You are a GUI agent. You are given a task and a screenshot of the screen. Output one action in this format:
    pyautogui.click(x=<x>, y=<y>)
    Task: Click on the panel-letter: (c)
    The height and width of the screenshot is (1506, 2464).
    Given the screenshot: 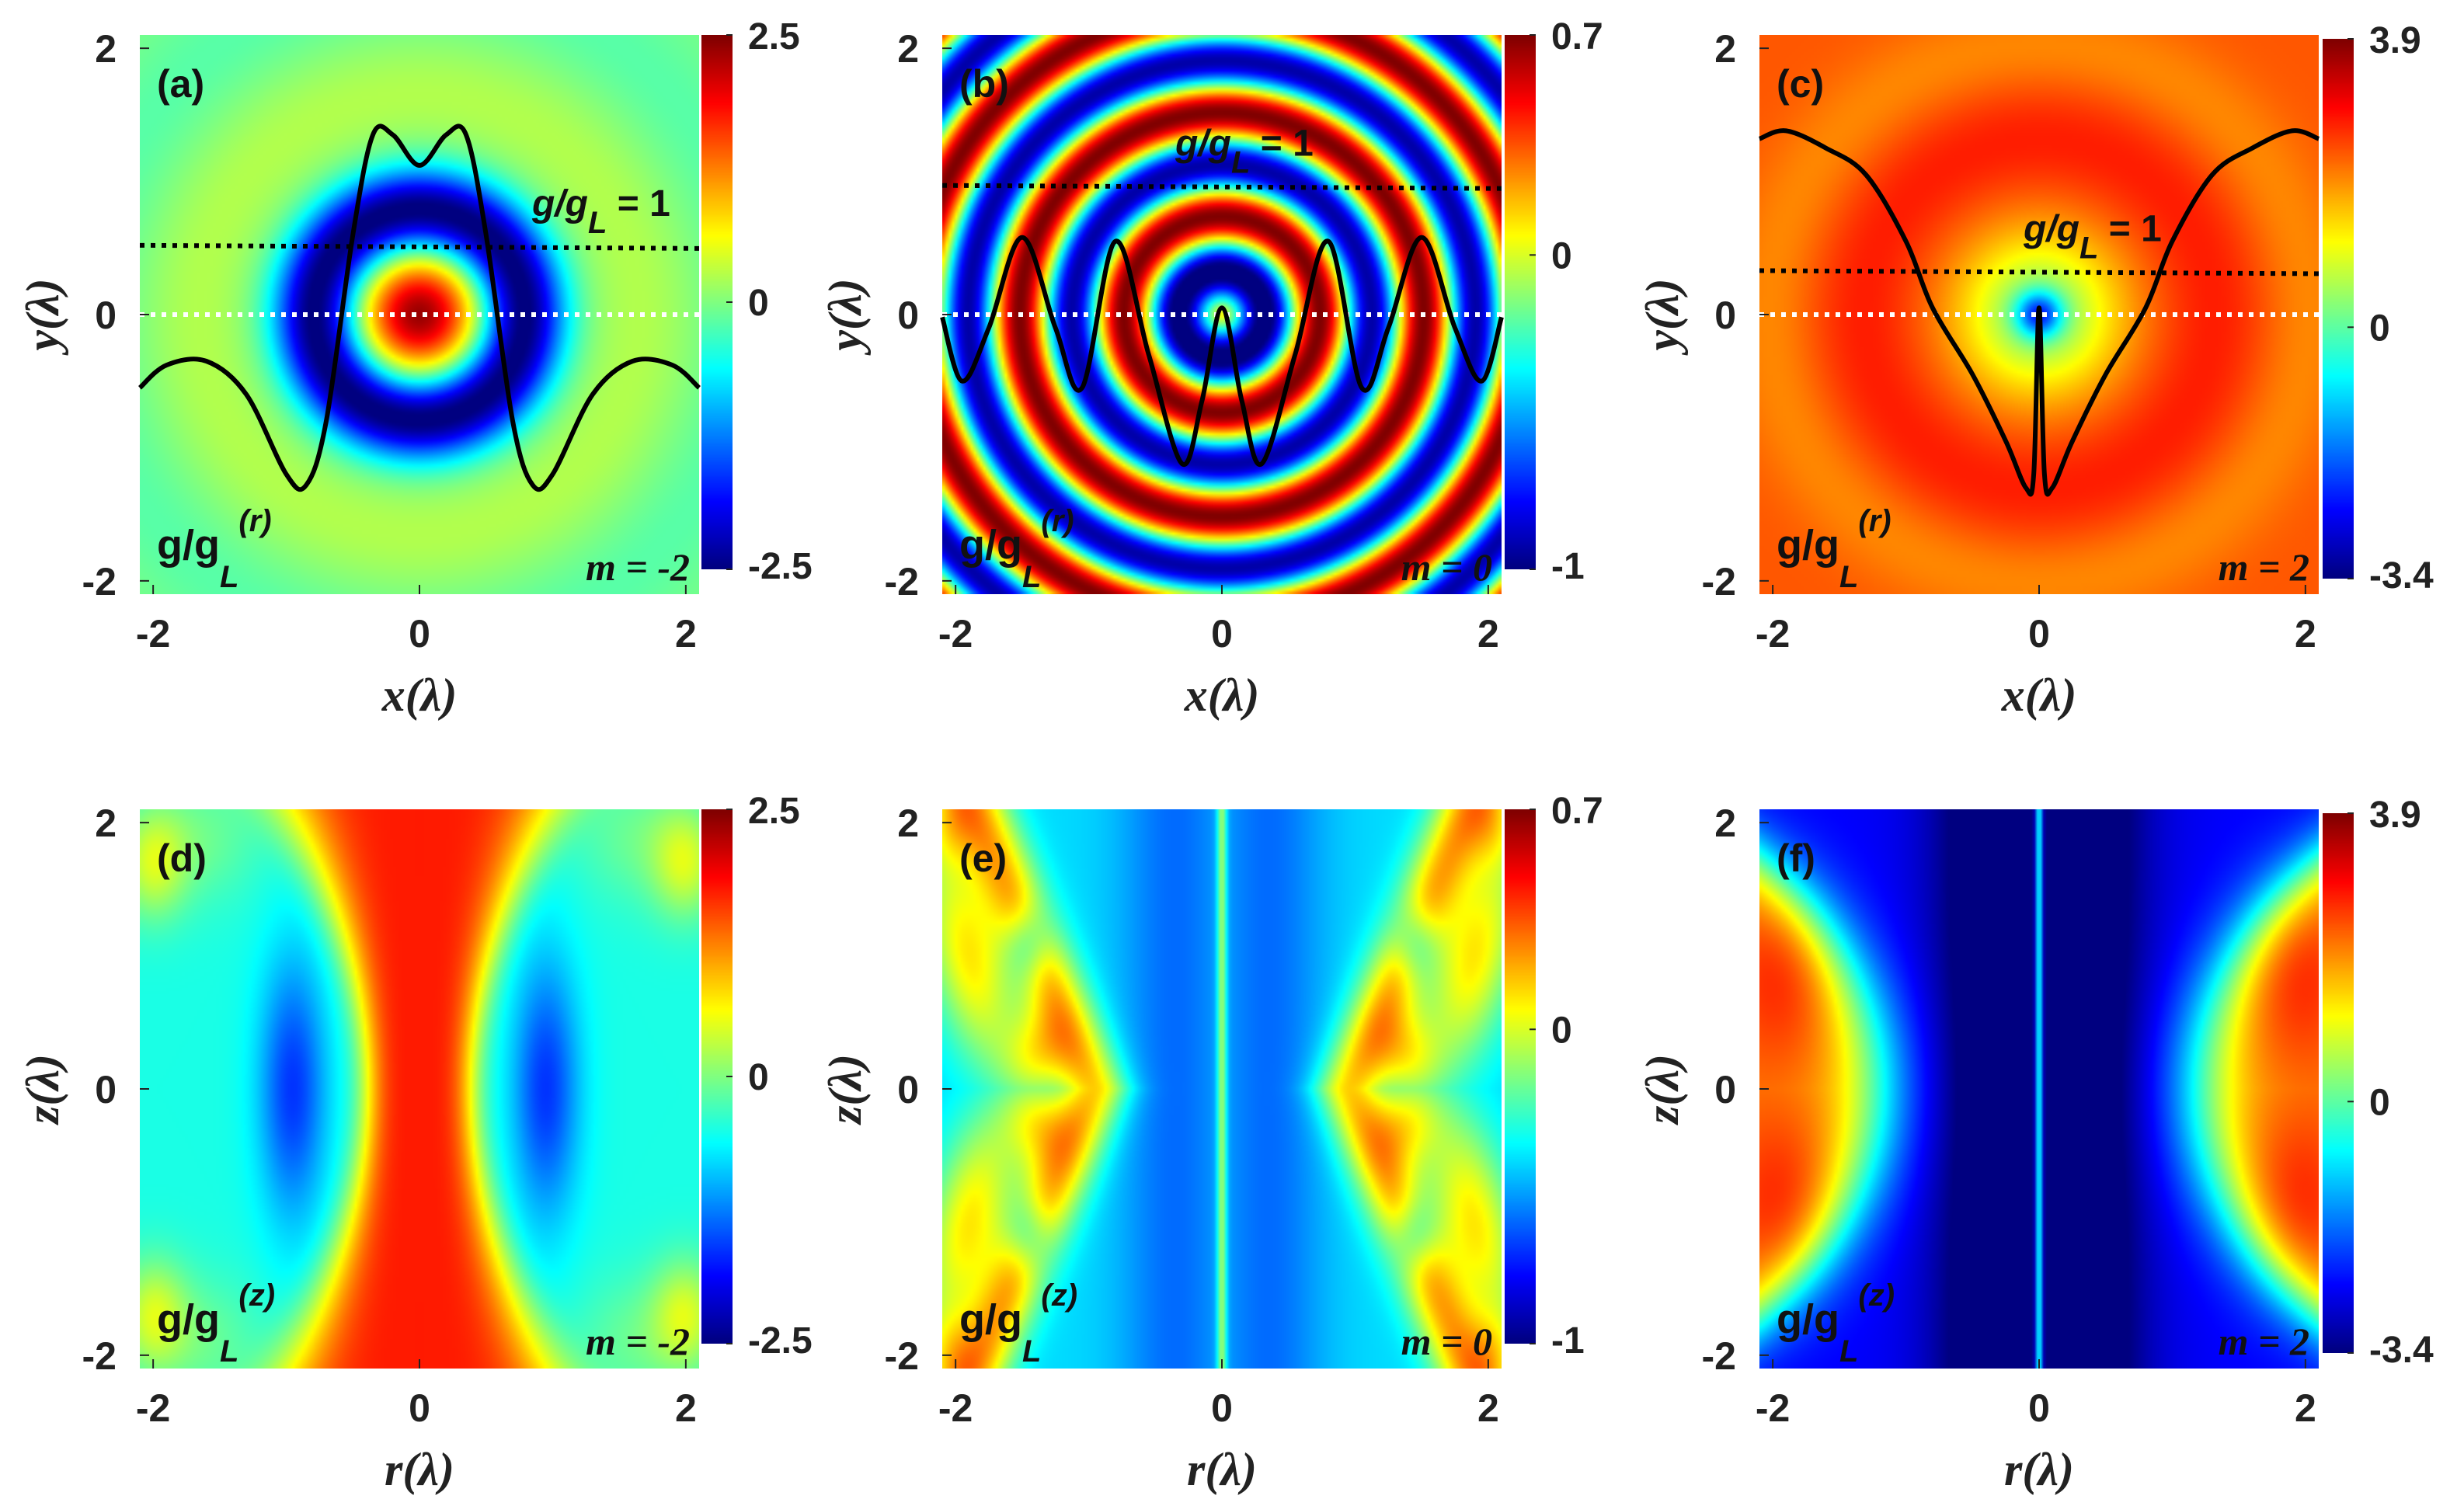 What is the action you would take?
    pyautogui.click(x=1801, y=84)
    